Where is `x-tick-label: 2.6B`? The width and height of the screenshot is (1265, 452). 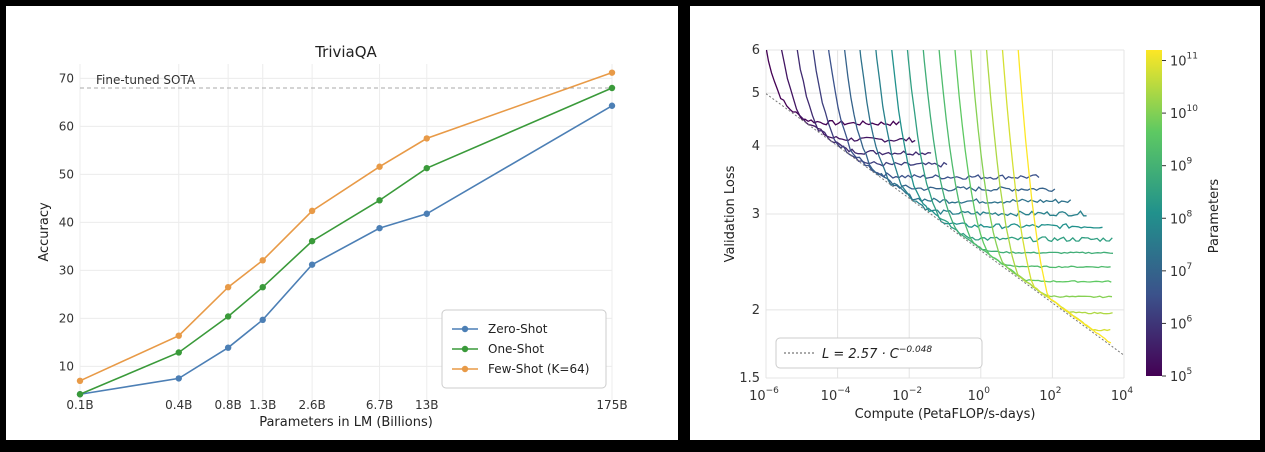
x-tick-label: 2.6B is located at coordinates (311, 405).